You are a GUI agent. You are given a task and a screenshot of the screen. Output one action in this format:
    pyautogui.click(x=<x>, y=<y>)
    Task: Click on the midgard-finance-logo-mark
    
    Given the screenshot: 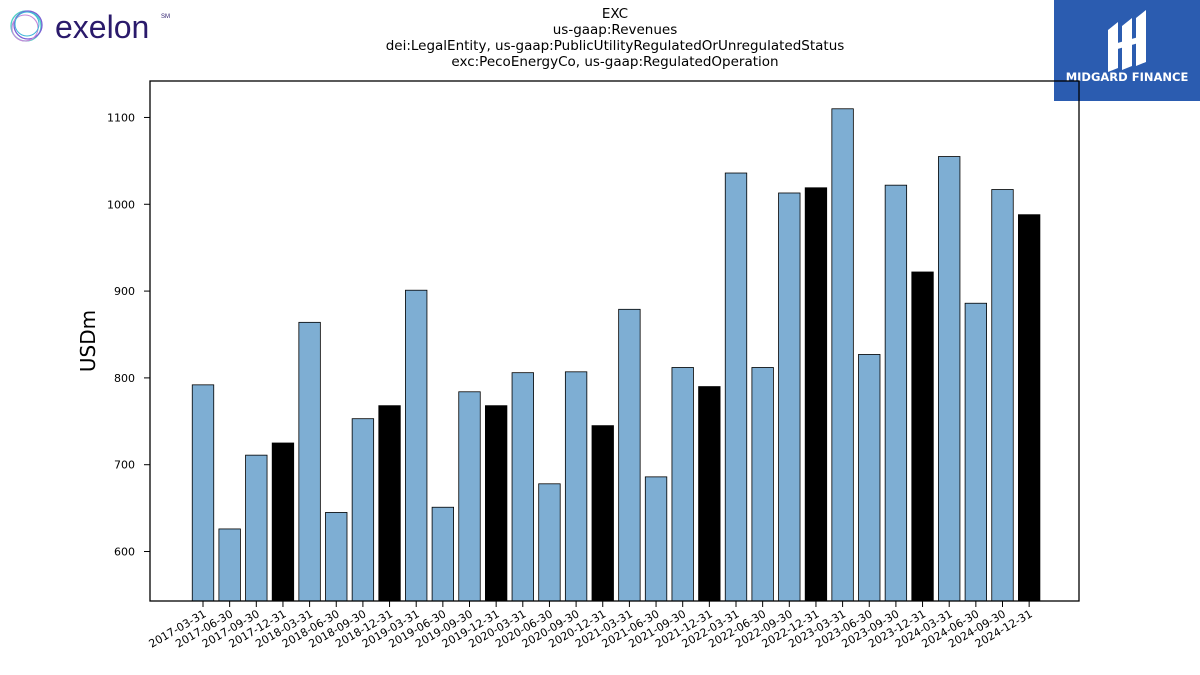 What is the action you would take?
    pyautogui.click(x=1127, y=41)
    